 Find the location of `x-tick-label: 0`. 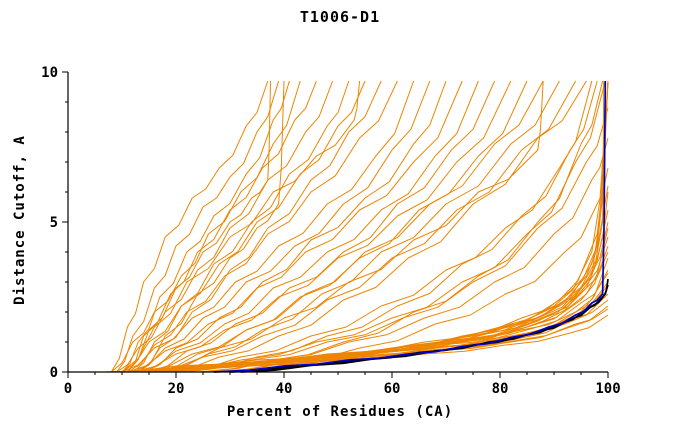

x-tick-label: 0 is located at coordinates (68, 389).